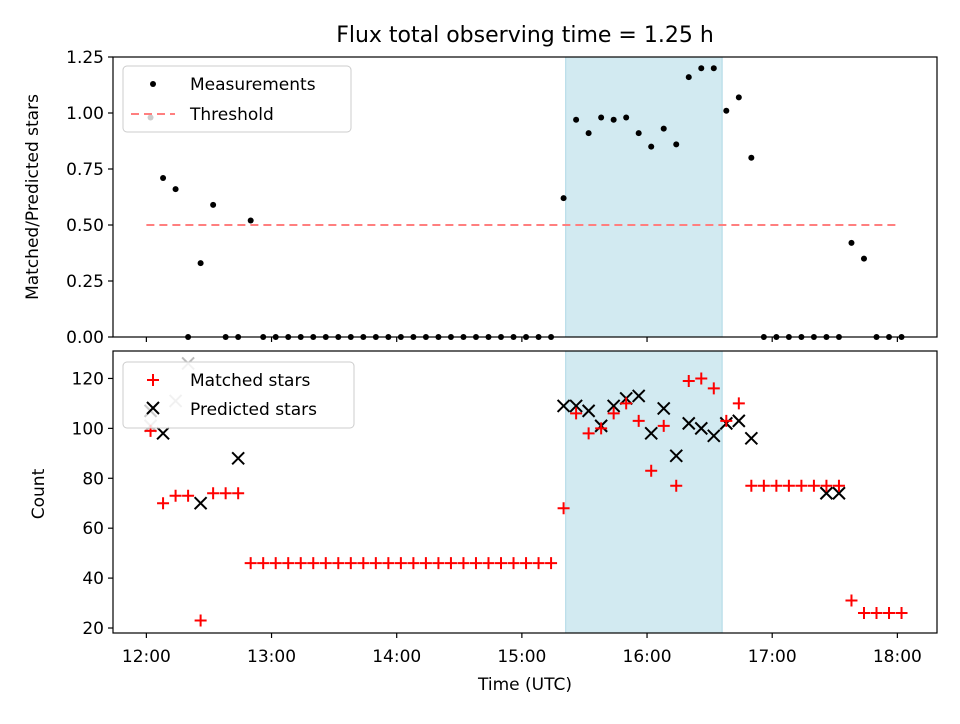 The width and height of the screenshot is (960, 724). Describe the element at coordinates (88, 379) in the screenshot. I see `bottom-y-tick-label: 120` at that location.